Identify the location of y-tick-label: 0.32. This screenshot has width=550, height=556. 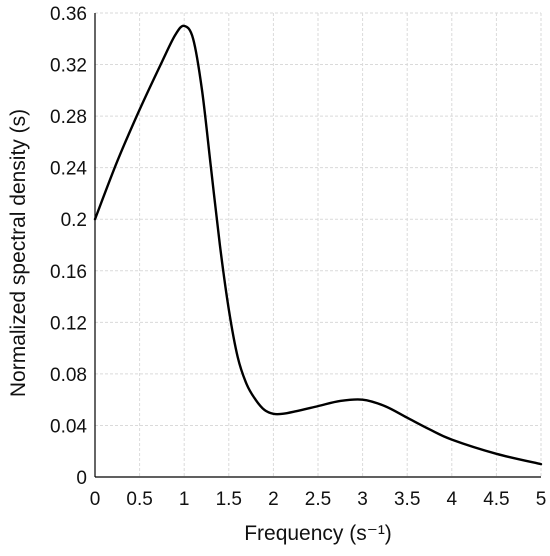
(68, 66).